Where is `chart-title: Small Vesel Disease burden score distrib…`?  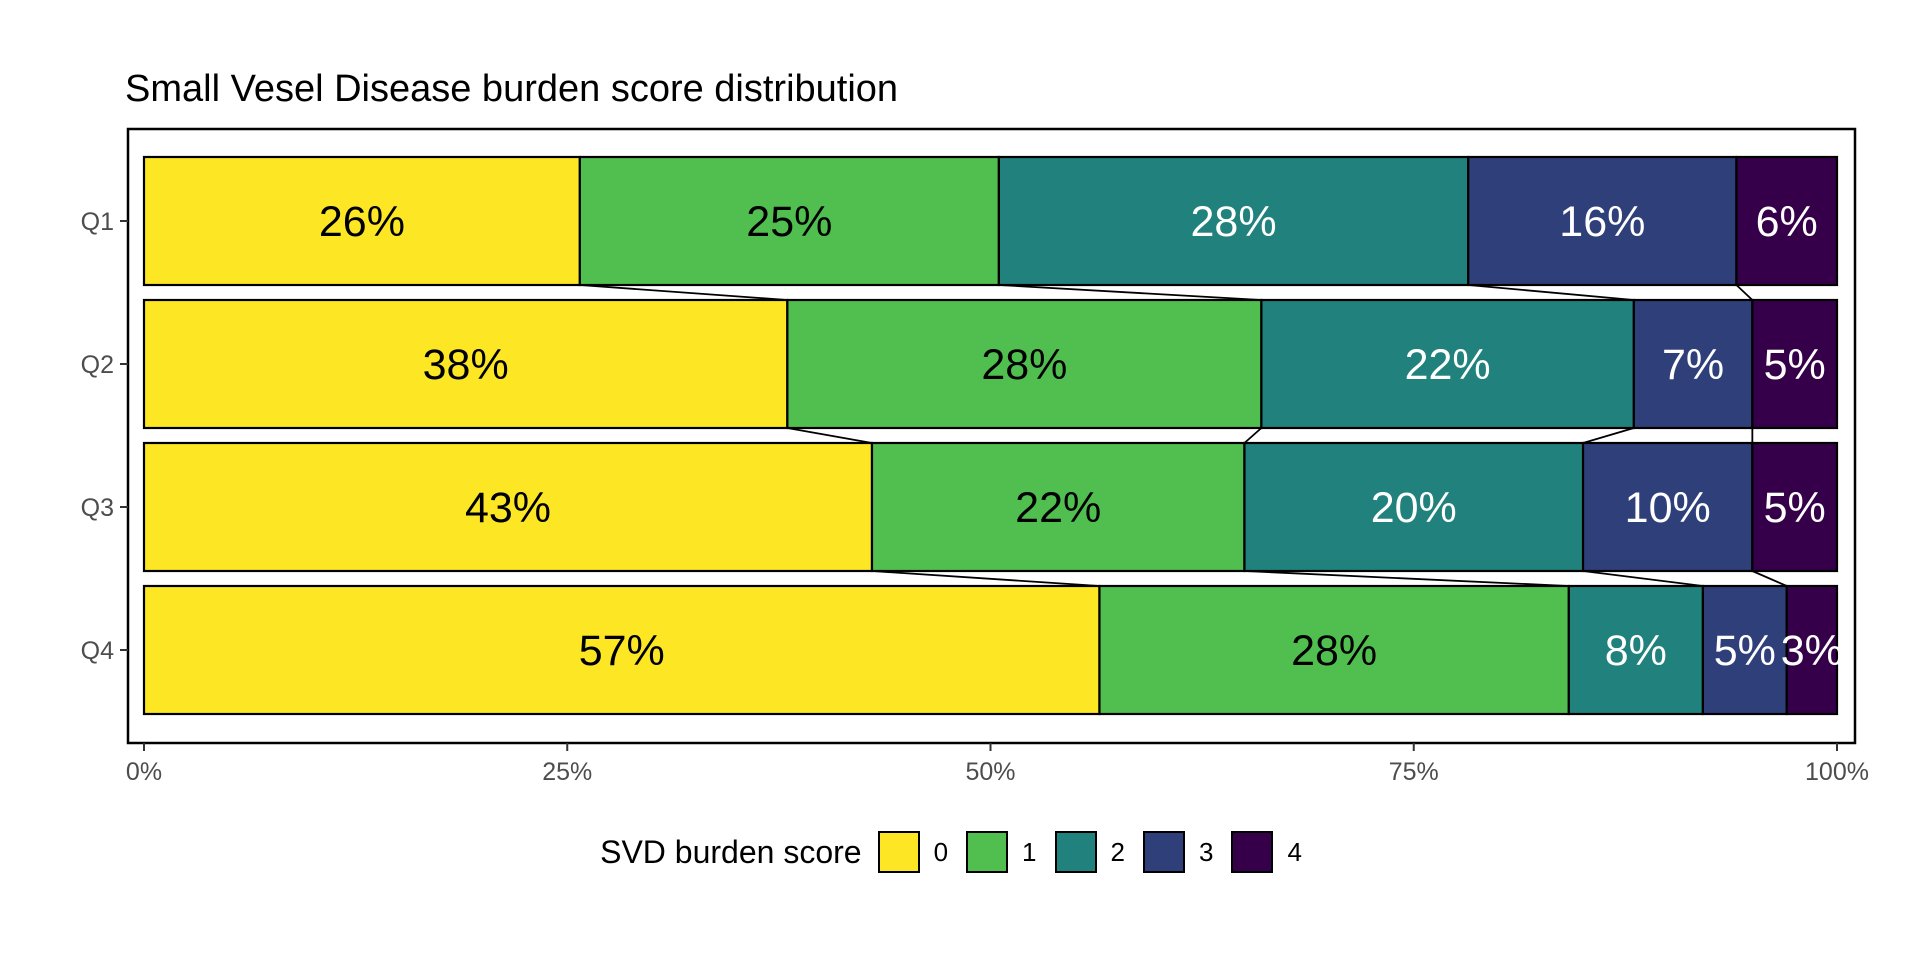
chart-title: Small Vesel Disease burden score distrib… is located at coordinates (512, 89).